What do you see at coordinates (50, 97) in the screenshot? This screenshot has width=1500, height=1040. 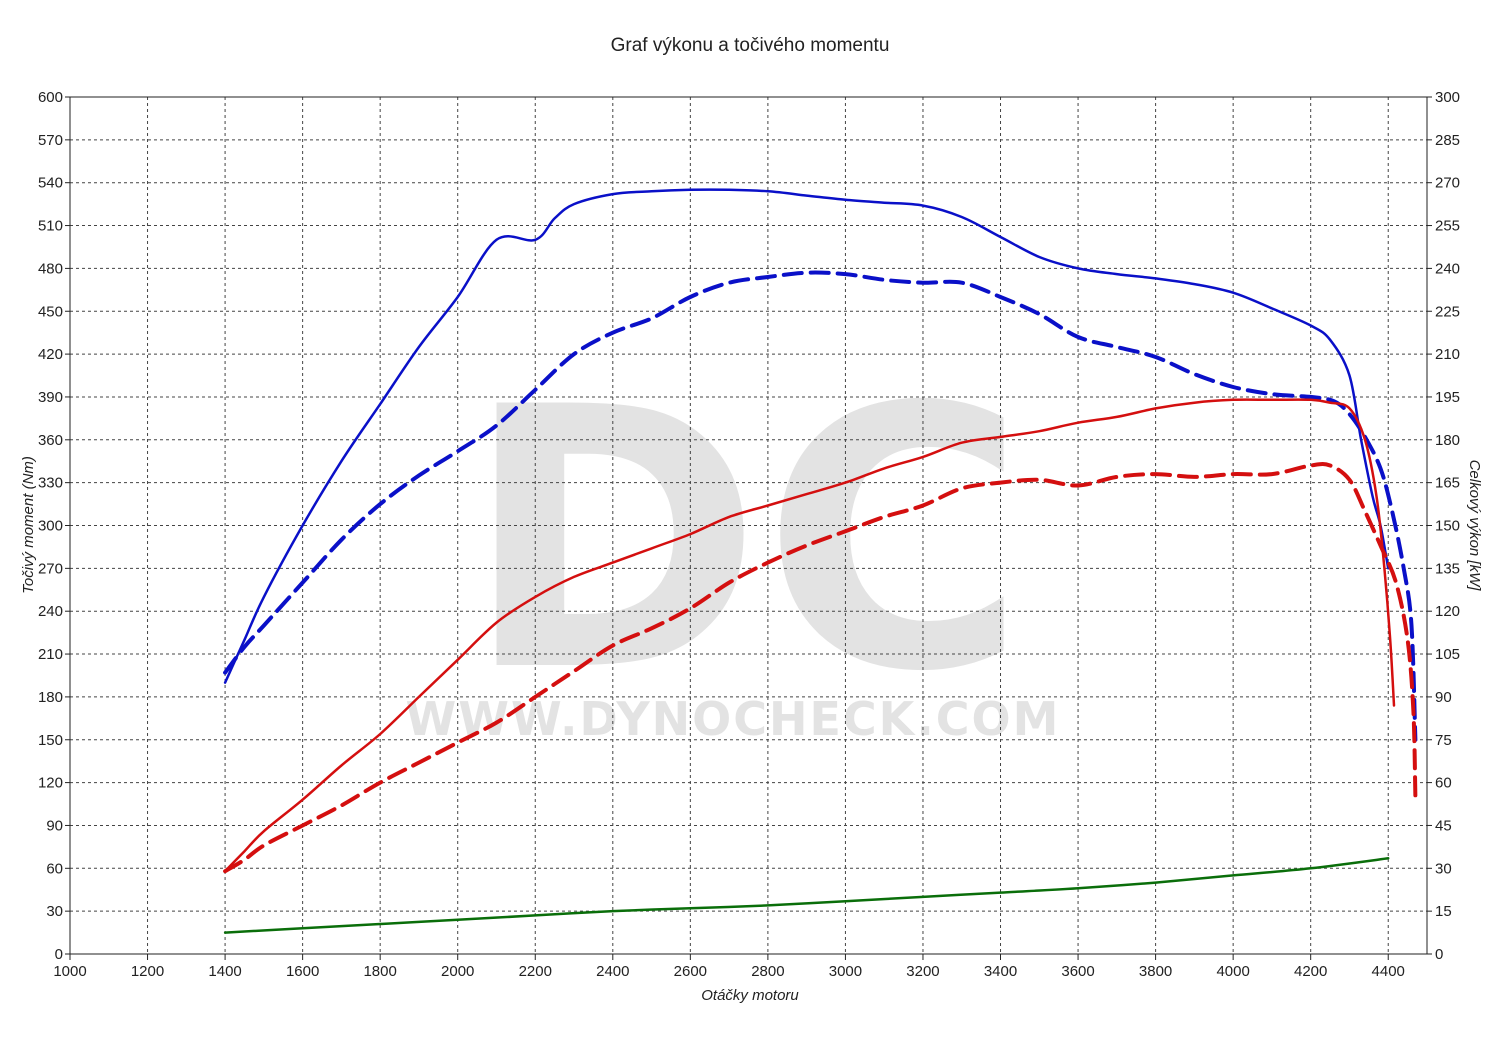 I see `y-tick-label-left: 600` at bounding box center [50, 97].